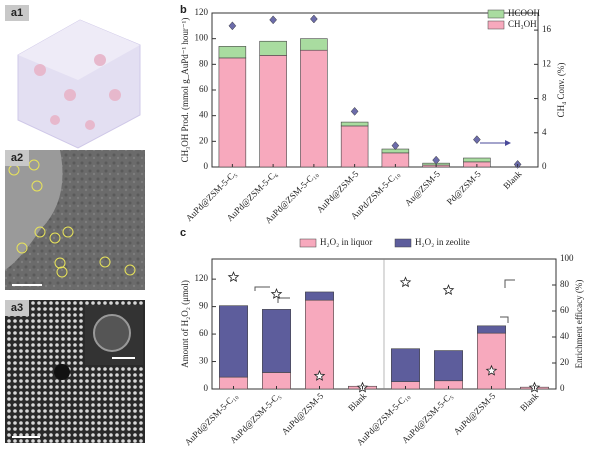 The width and height of the screenshot is (600, 449). What do you see at coordinates (524, 13) in the screenshot?
I see `legend-label: HCOOH` at bounding box center [524, 13].